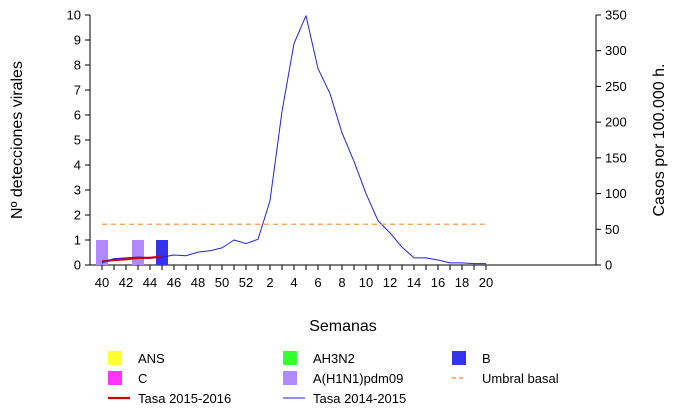  What do you see at coordinates (293, 282) in the screenshot?
I see `x-tick-label: 4` at bounding box center [293, 282].